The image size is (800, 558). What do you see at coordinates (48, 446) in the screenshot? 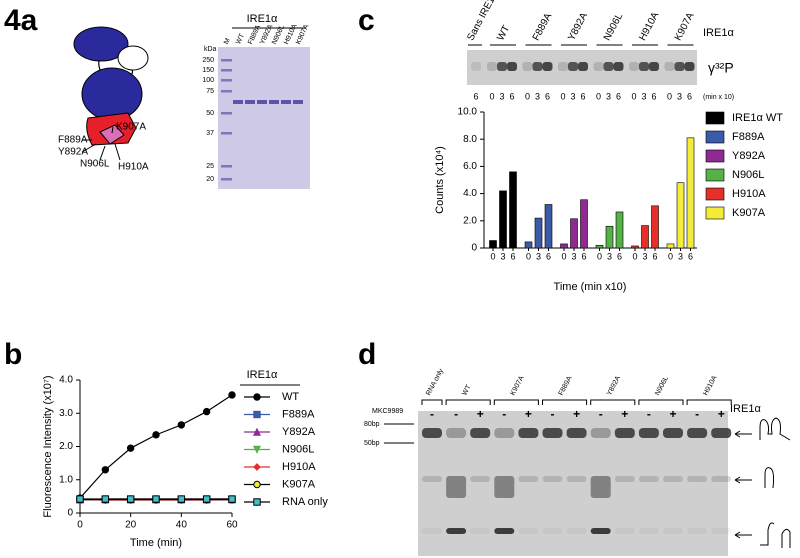
I see `y-axis-label: Fluorescence Intensity (x10⁷)` at bounding box center [48, 446].